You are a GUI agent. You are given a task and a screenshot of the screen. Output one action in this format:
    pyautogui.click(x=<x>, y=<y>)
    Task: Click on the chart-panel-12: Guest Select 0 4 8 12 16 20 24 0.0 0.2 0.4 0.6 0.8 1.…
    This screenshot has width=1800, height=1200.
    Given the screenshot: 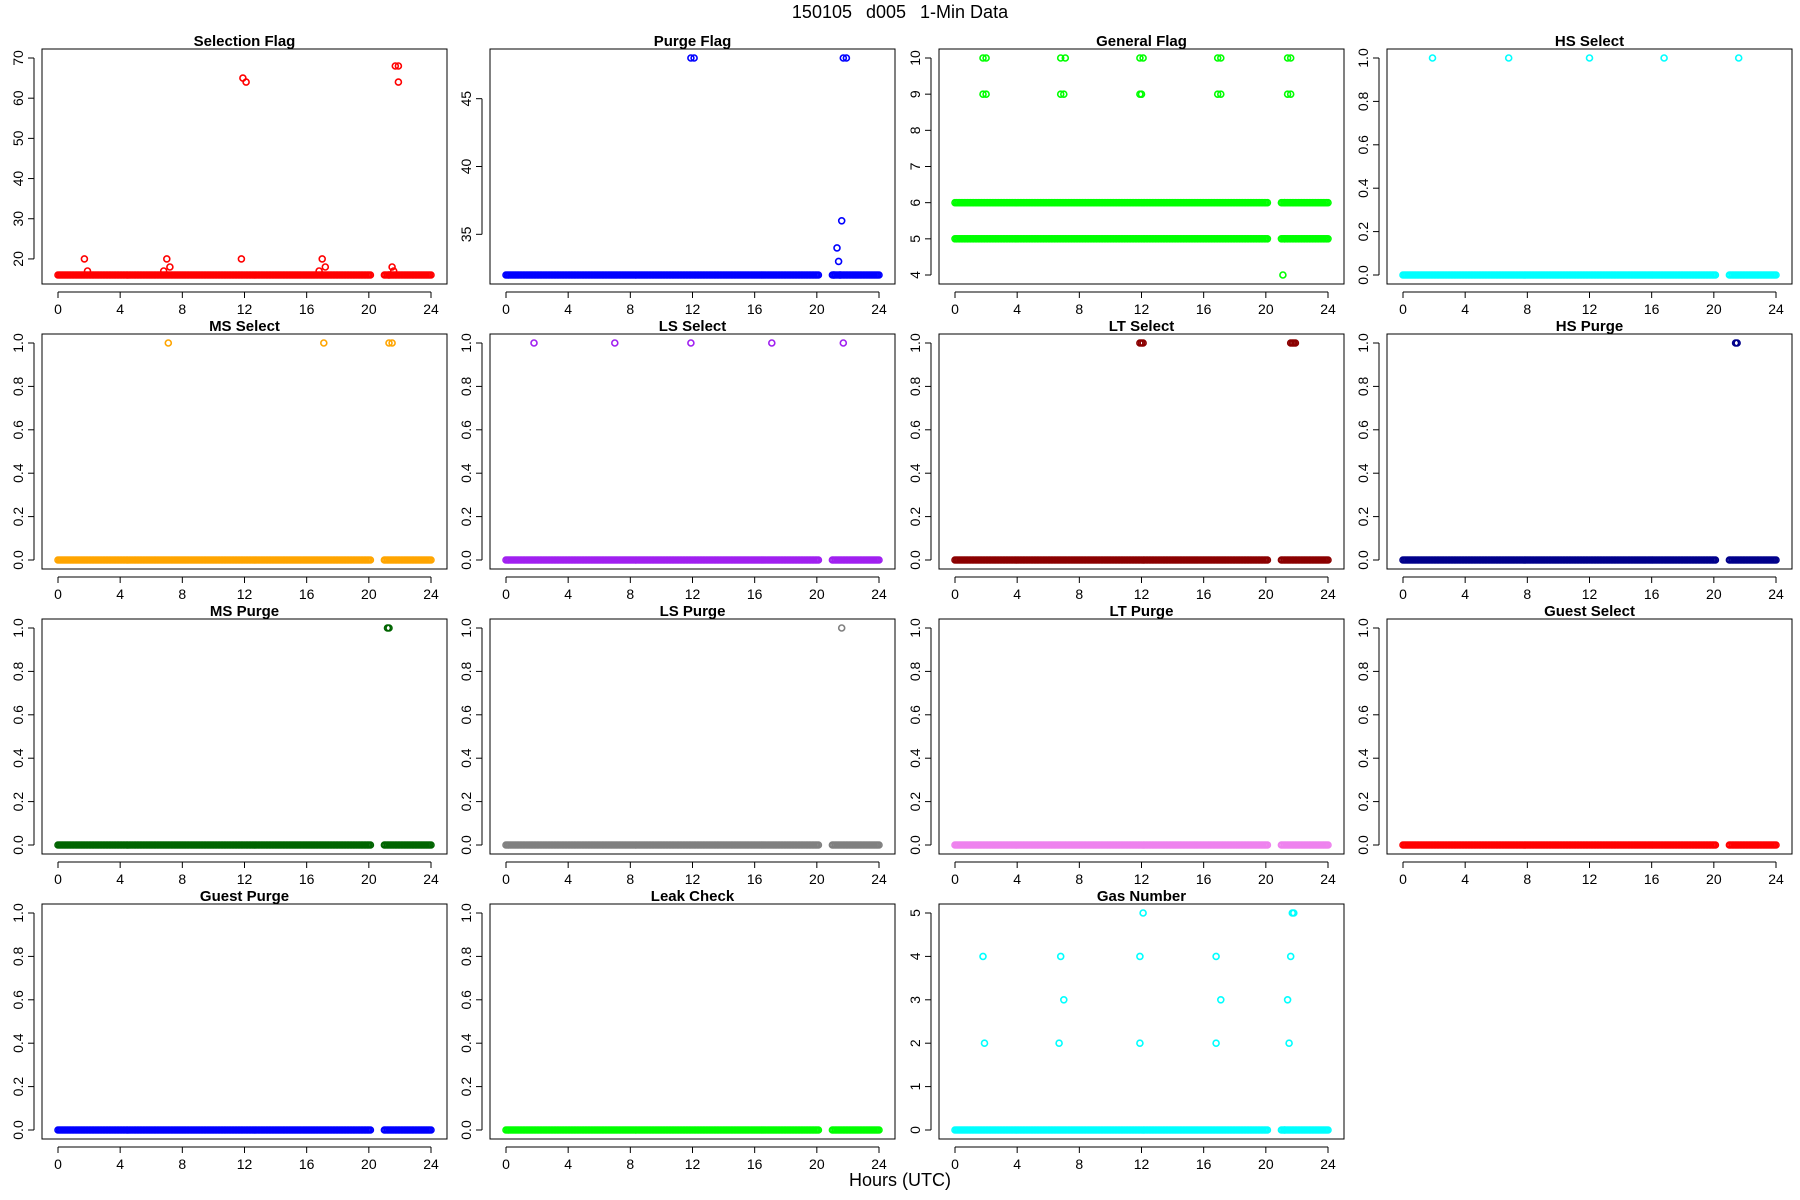 What is the action you would take?
    pyautogui.click(x=1574, y=745)
    